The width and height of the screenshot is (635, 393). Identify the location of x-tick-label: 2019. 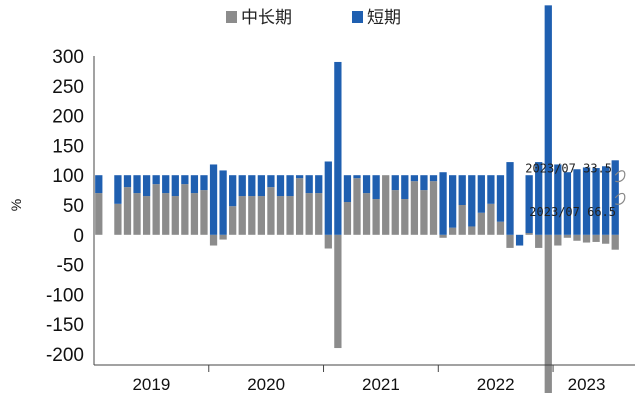
(151, 384).